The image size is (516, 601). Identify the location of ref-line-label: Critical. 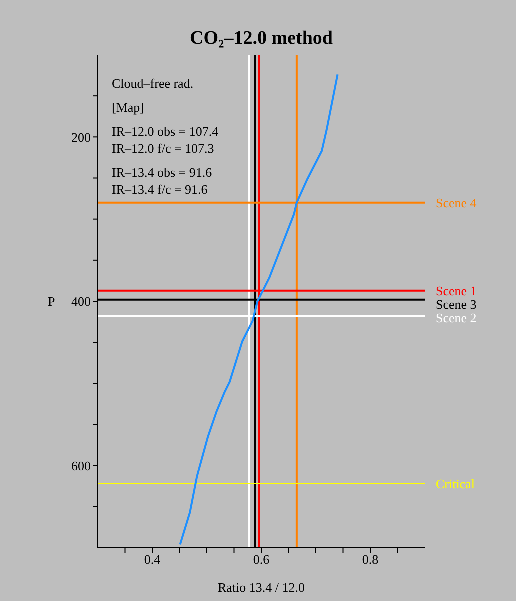
(456, 484).